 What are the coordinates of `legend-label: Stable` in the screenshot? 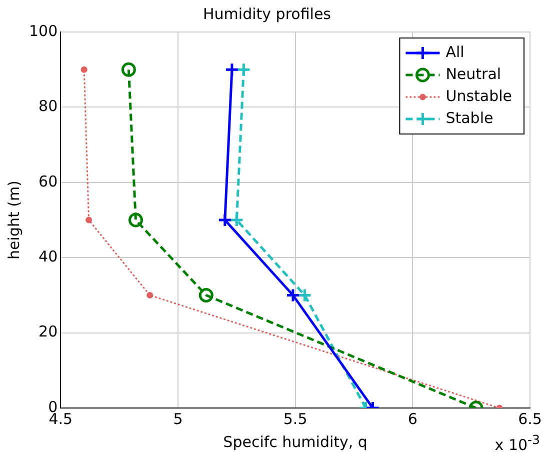 It's located at (470, 117).